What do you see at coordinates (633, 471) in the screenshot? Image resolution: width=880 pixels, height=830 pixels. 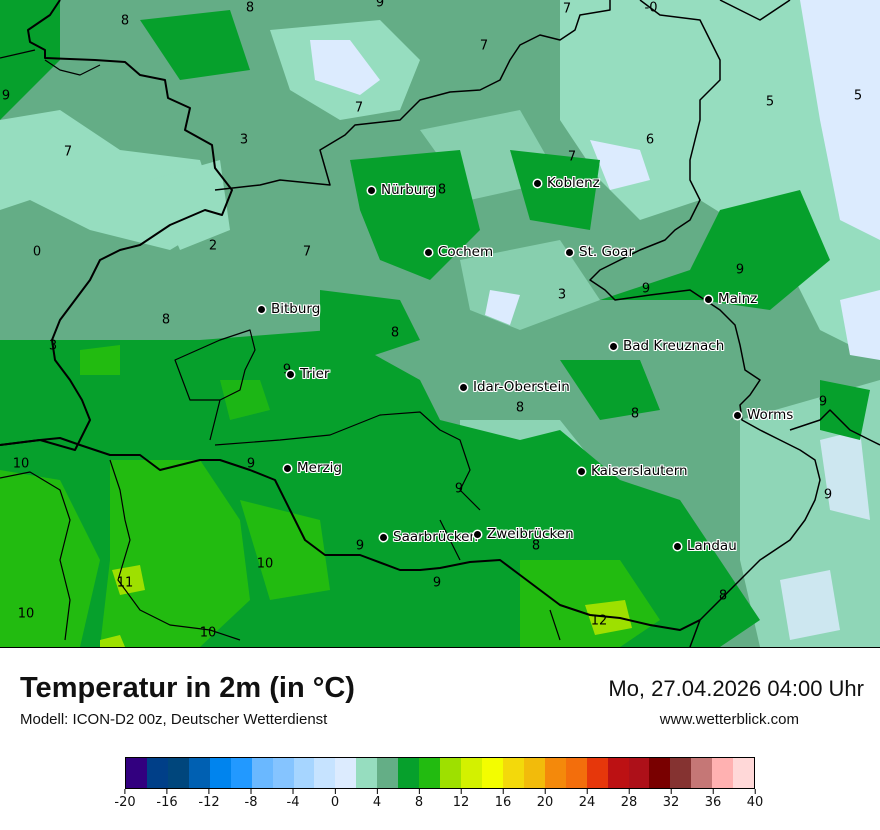 I see `city-marker: Kaiserslautern` at bounding box center [633, 471].